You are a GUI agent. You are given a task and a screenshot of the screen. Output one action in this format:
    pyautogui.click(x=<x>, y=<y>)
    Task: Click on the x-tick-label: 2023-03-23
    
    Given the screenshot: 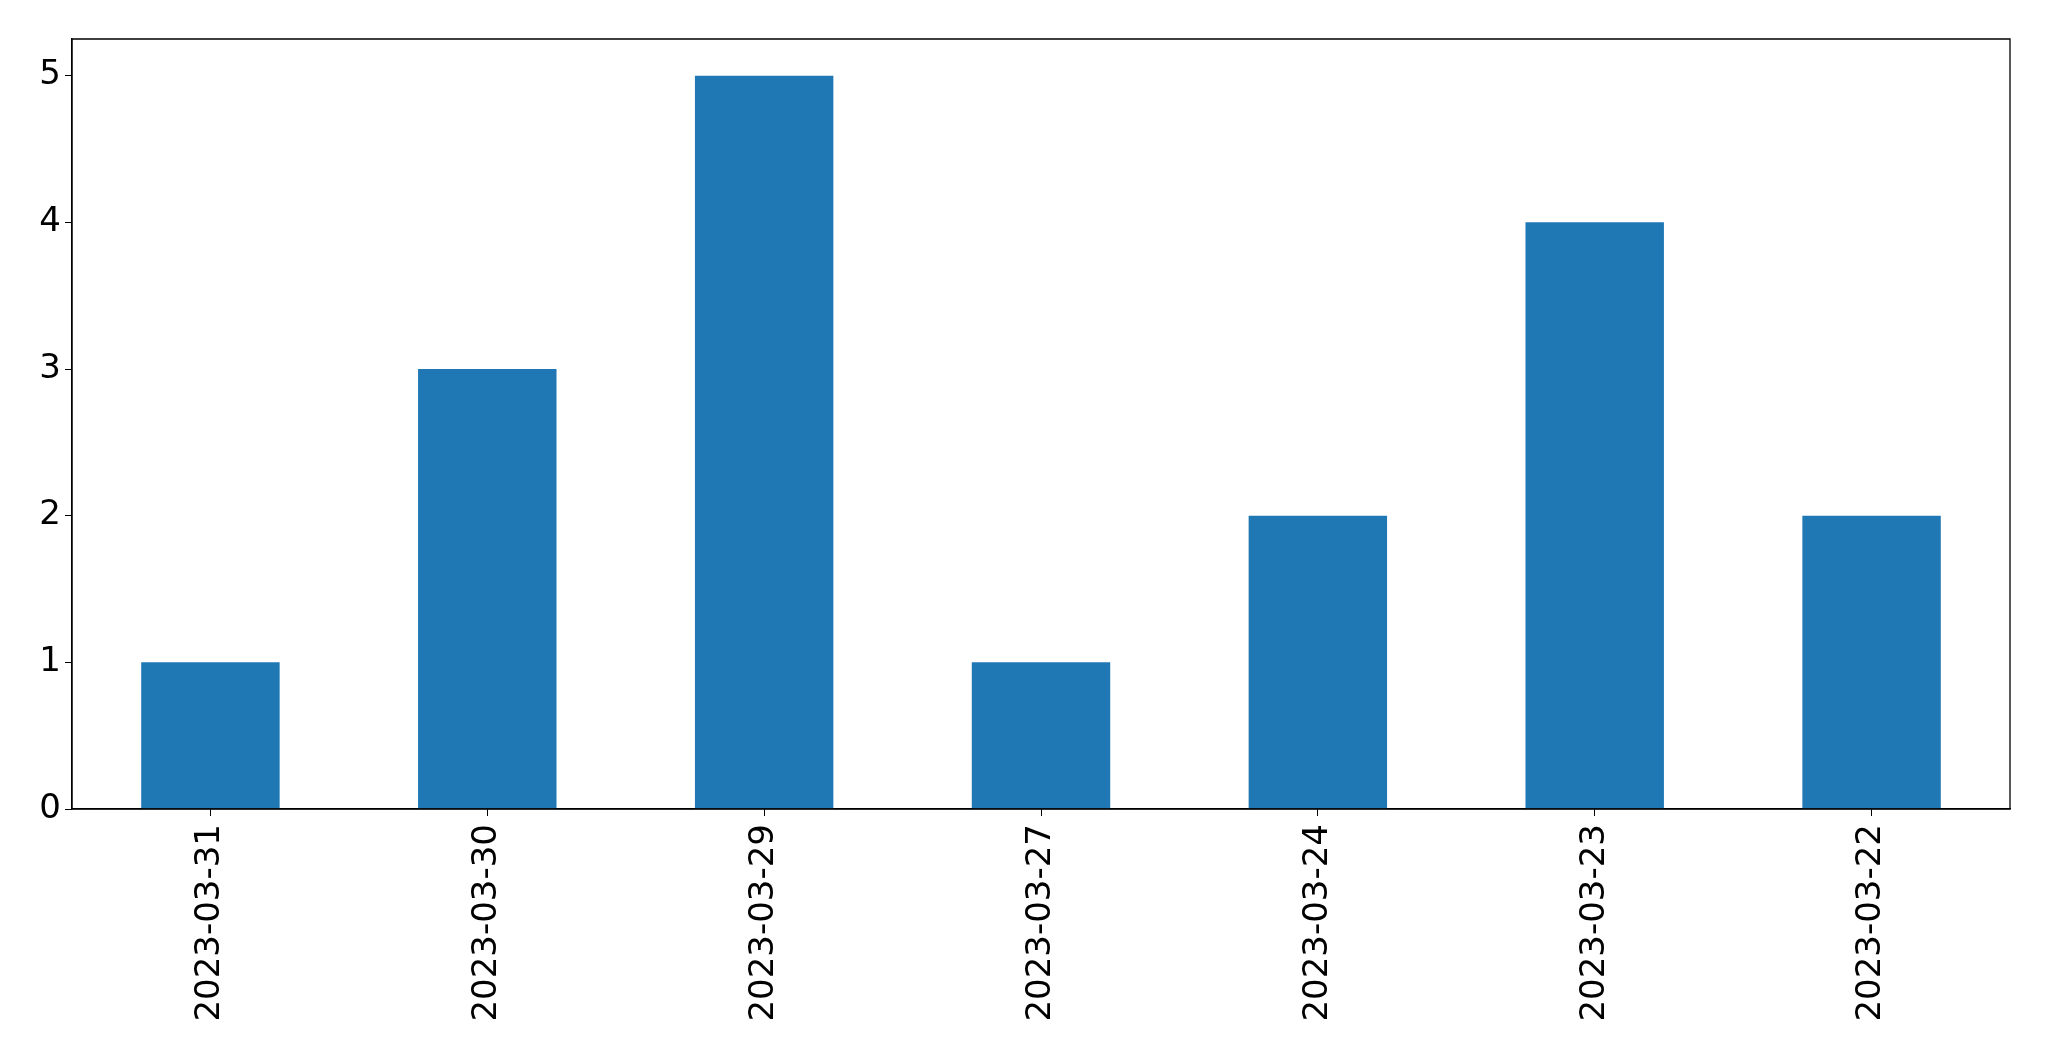 What is the action you would take?
    pyautogui.click(x=1591, y=923)
    